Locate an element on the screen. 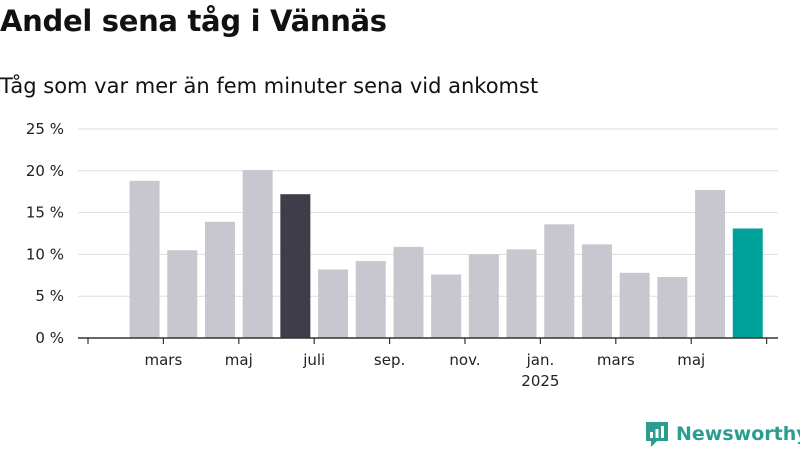 Image resolution: width=800 pixels, height=450 pixels. y-tick-label: 15 % is located at coordinates (45, 213).